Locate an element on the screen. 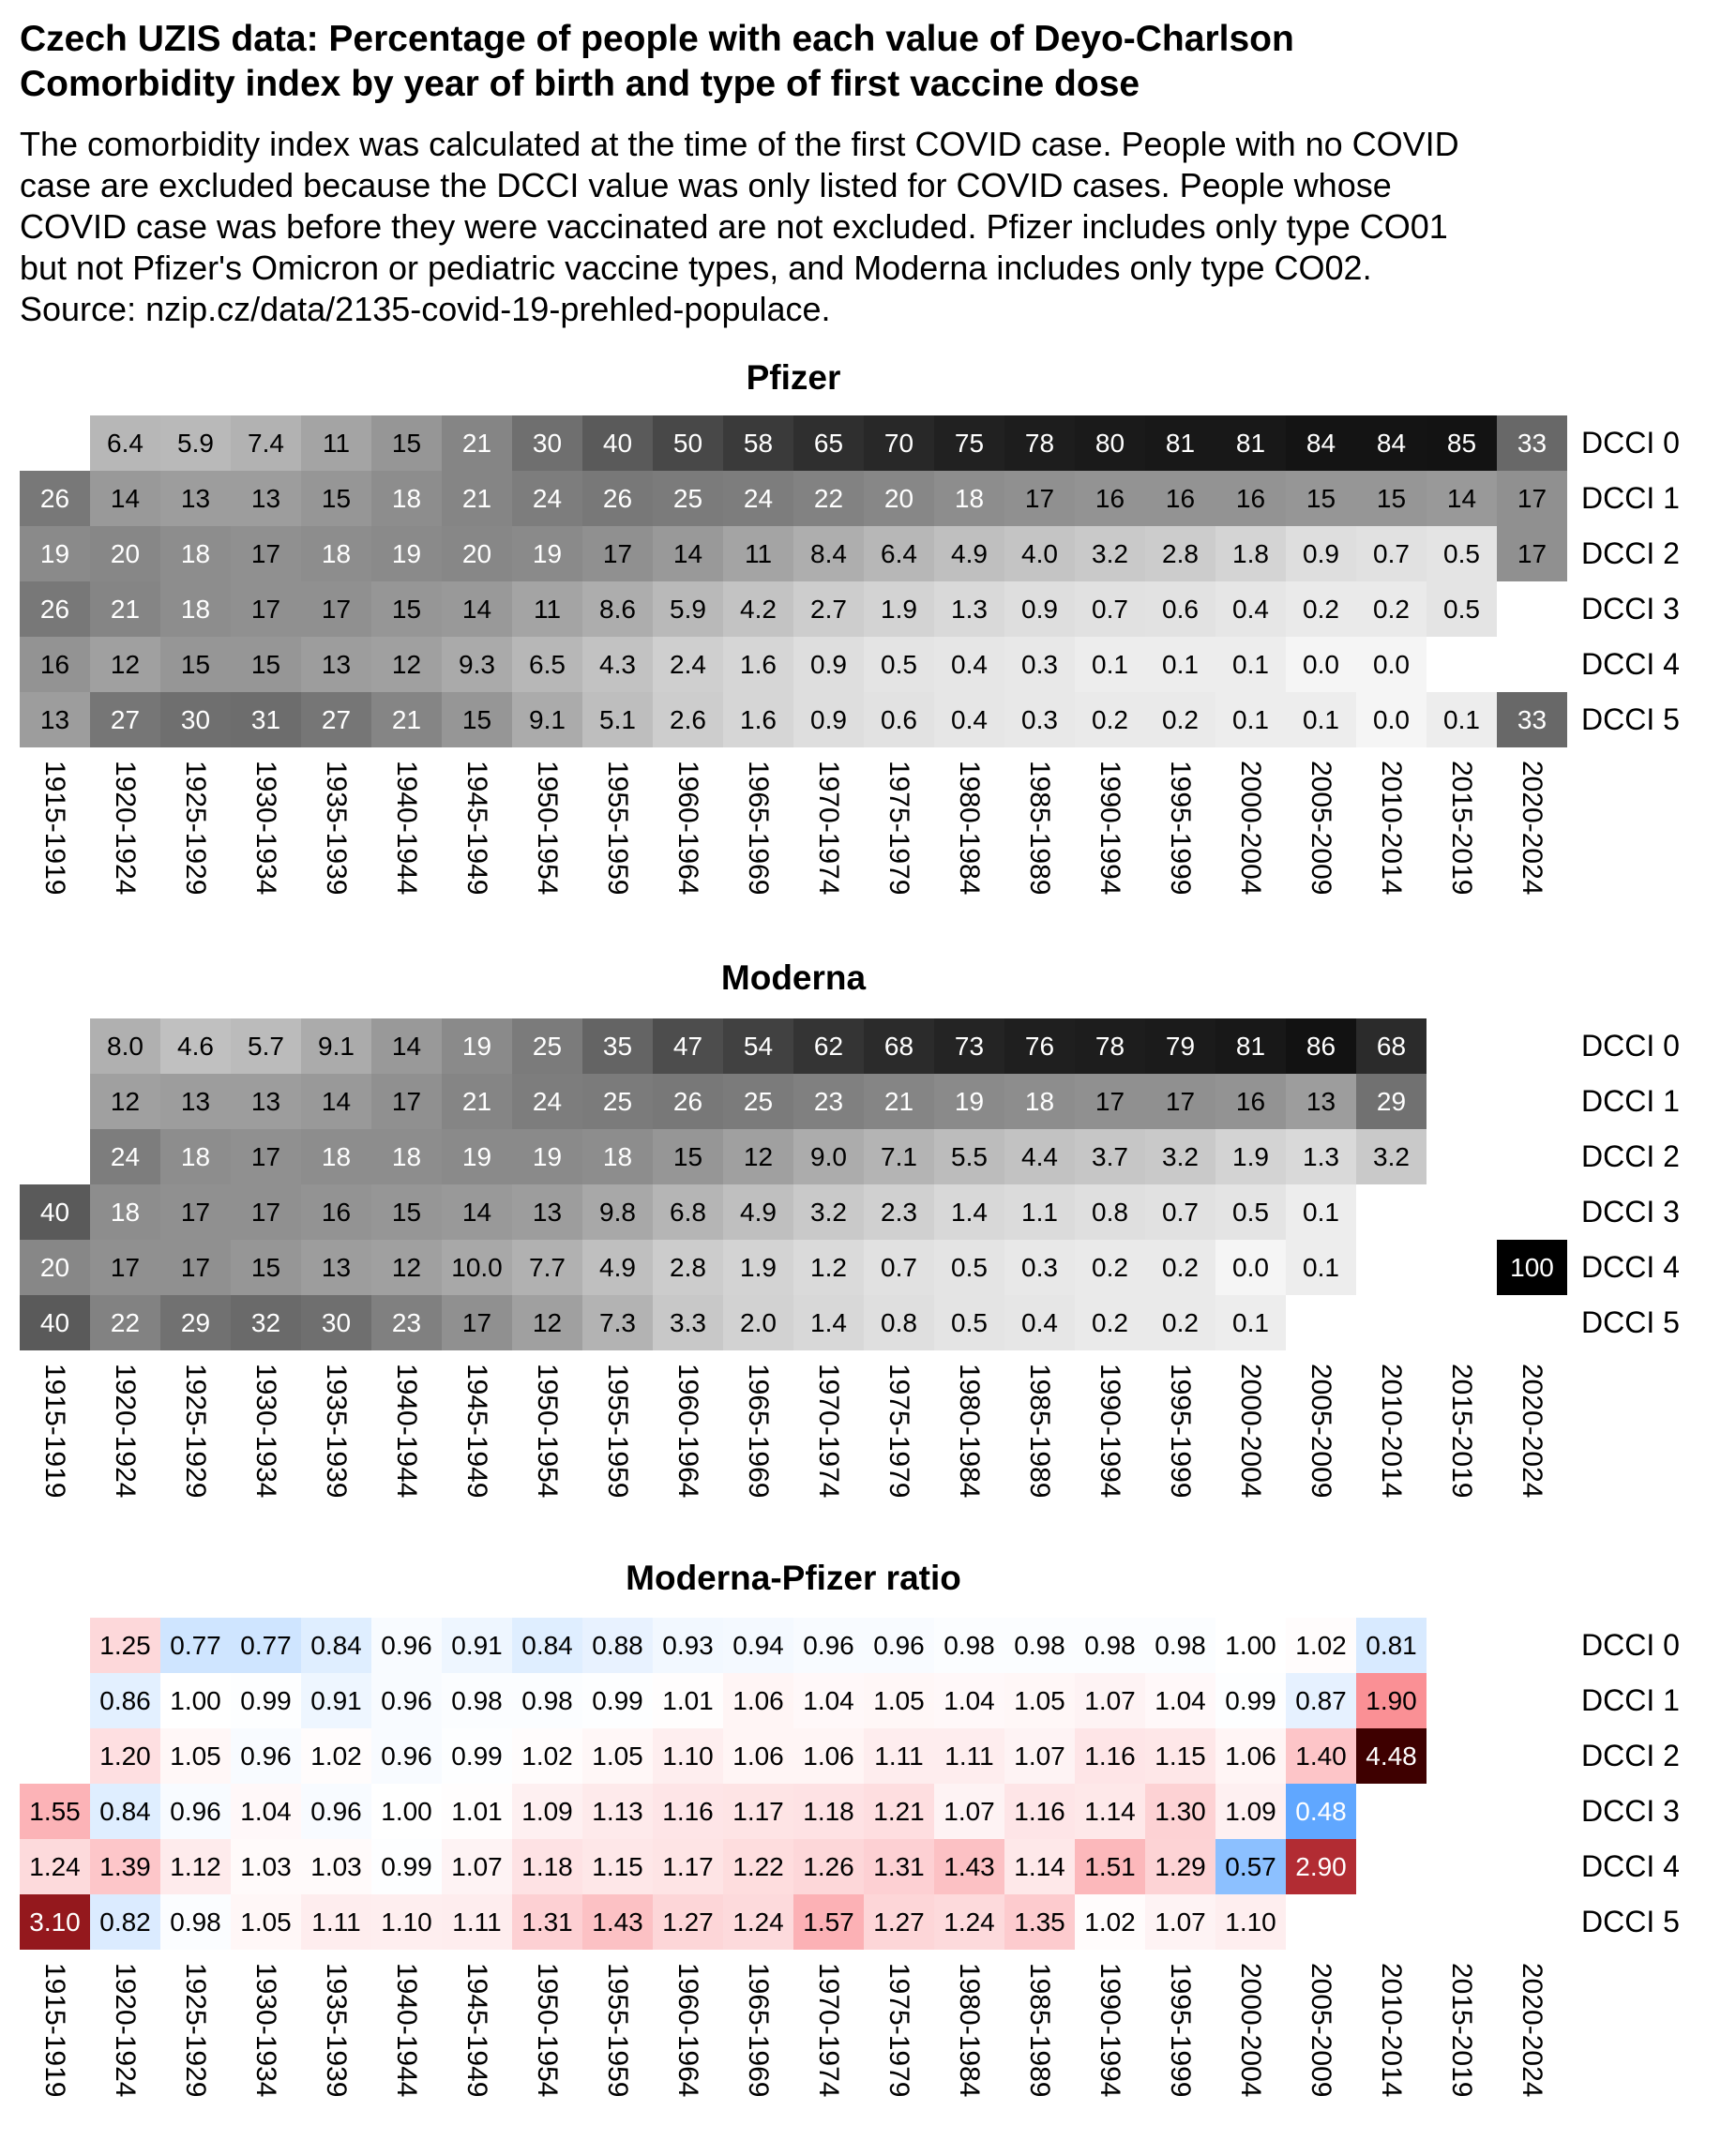  heatmap-cell: 0.91 is located at coordinates (477, 1645).